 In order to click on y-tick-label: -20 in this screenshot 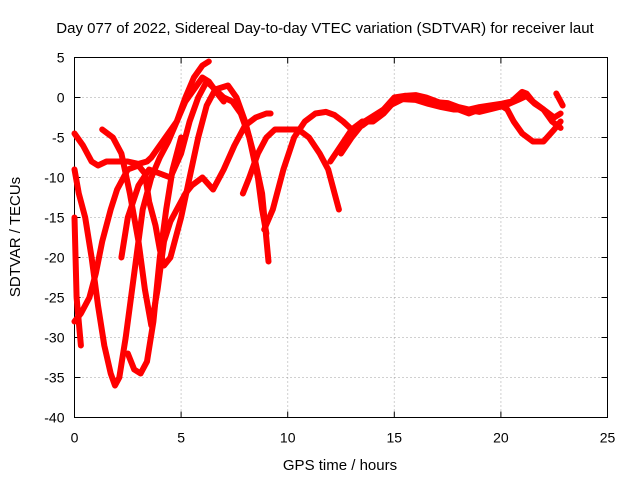, I will do `click(54, 258)`.